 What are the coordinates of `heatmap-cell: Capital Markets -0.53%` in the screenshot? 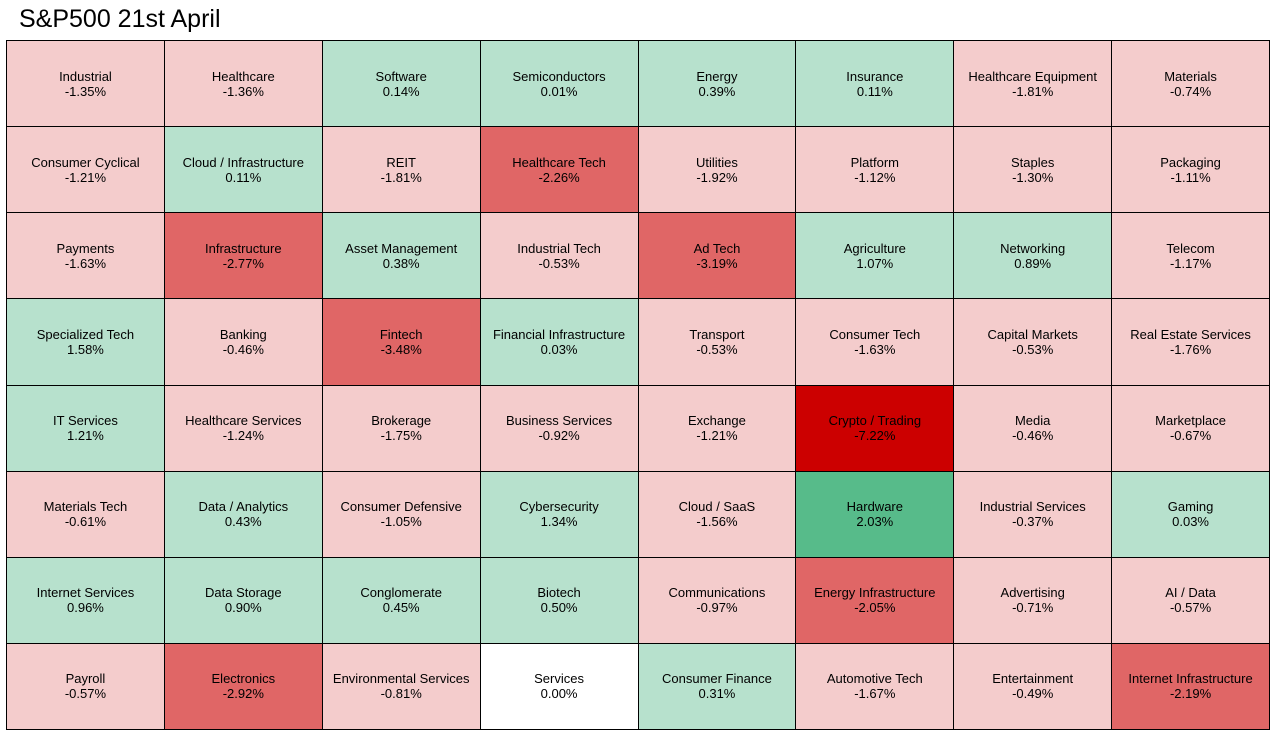 It's located at (1033, 342).